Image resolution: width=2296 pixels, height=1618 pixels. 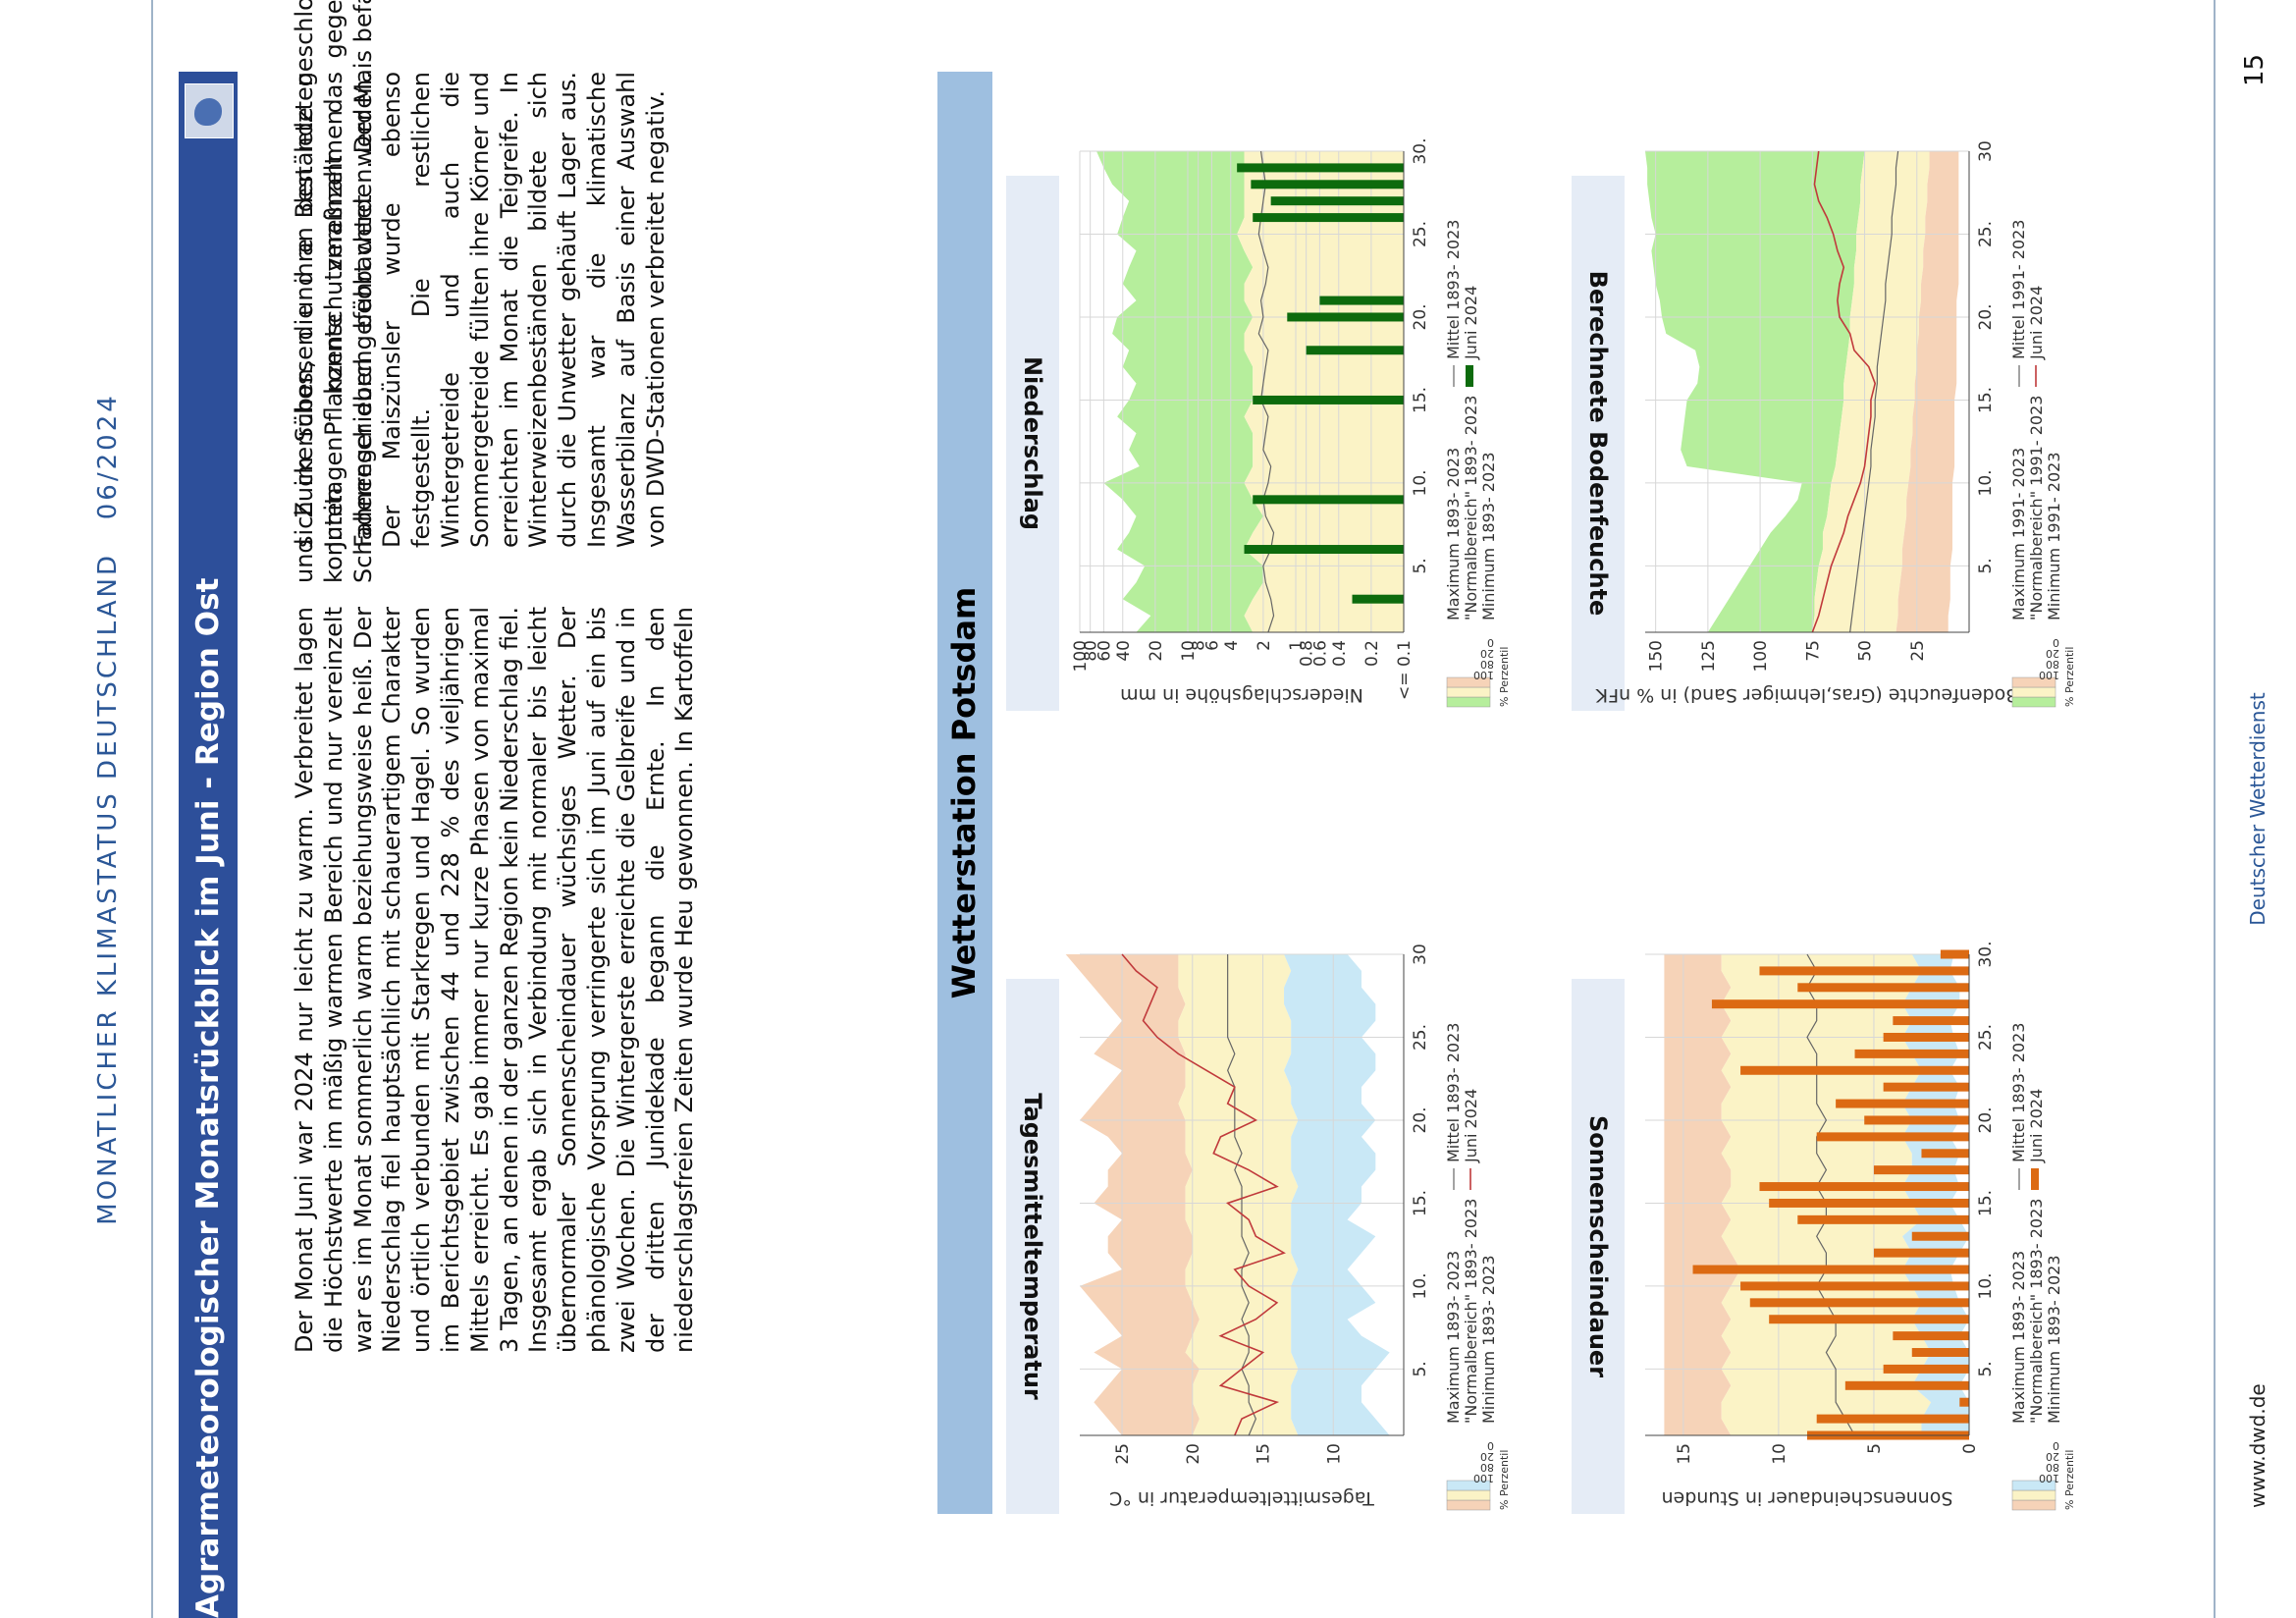 I want to click on y-tick-label: 20, so click(x=1156, y=651).